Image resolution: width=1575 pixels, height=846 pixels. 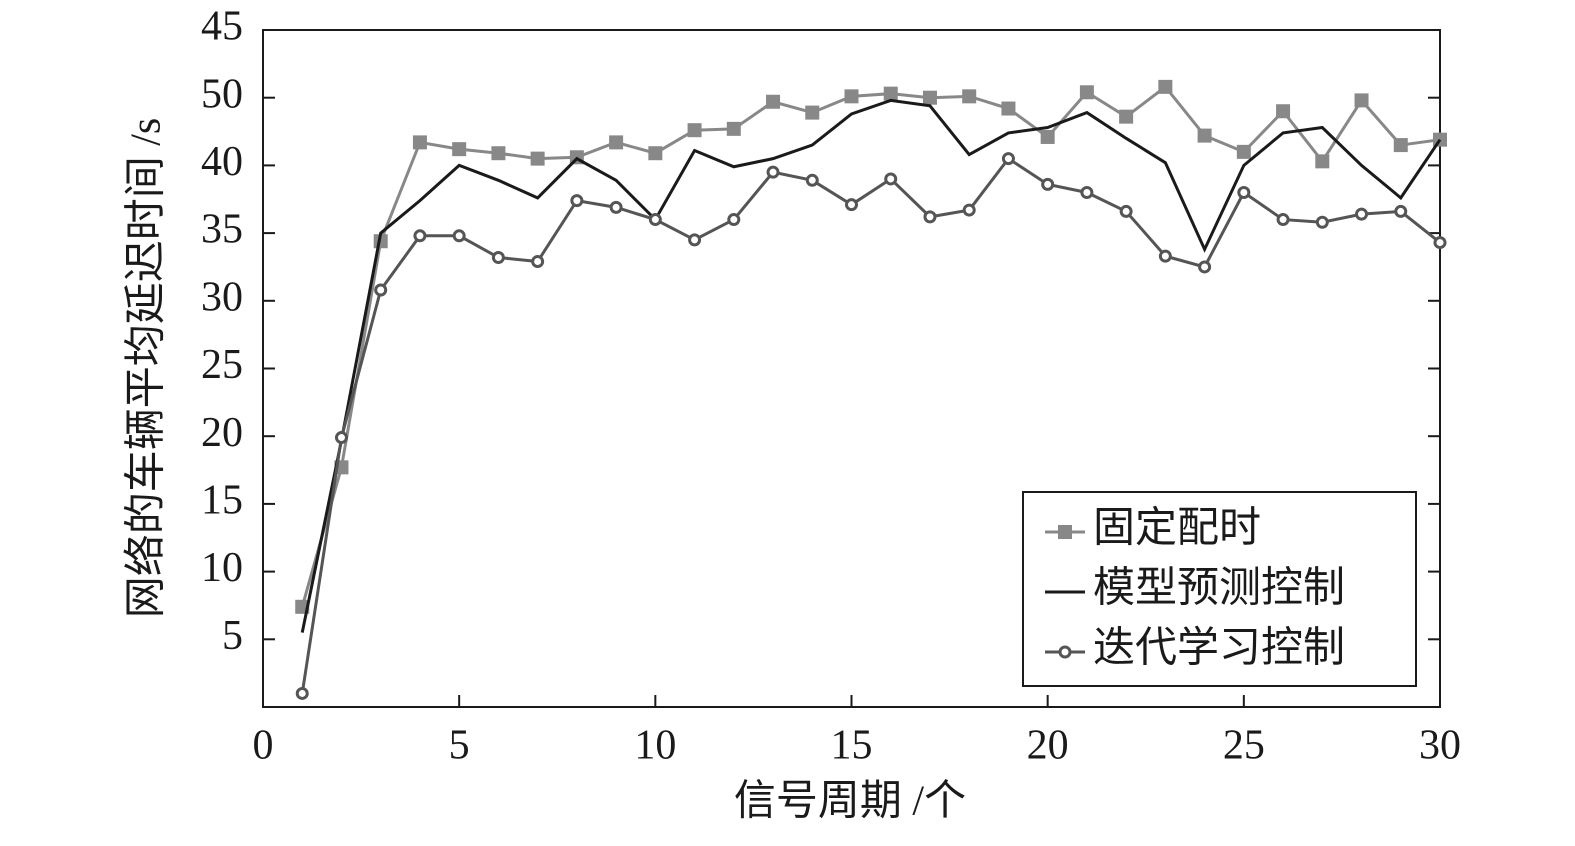 What do you see at coordinates (222, 94) in the screenshot?
I see `y-tick-label: 50` at bounding box center [222, 94].